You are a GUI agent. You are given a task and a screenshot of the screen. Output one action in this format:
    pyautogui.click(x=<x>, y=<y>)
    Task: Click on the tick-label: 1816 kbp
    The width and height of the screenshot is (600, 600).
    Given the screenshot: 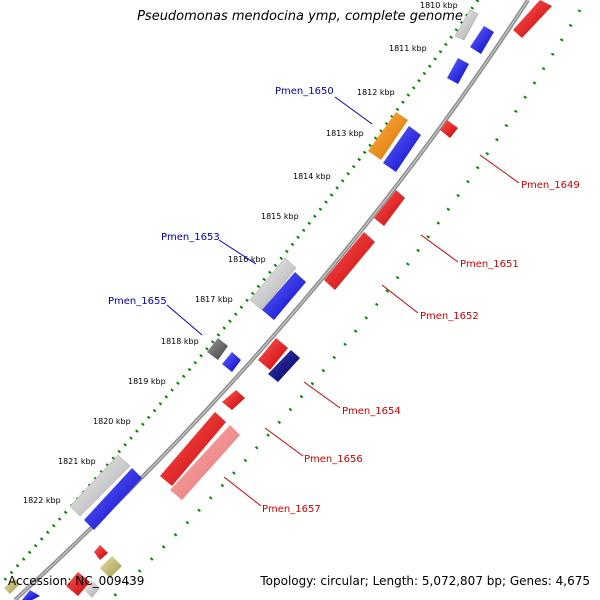 What is the action you would take?
    pyautogui.click(x=247, y=259)
    